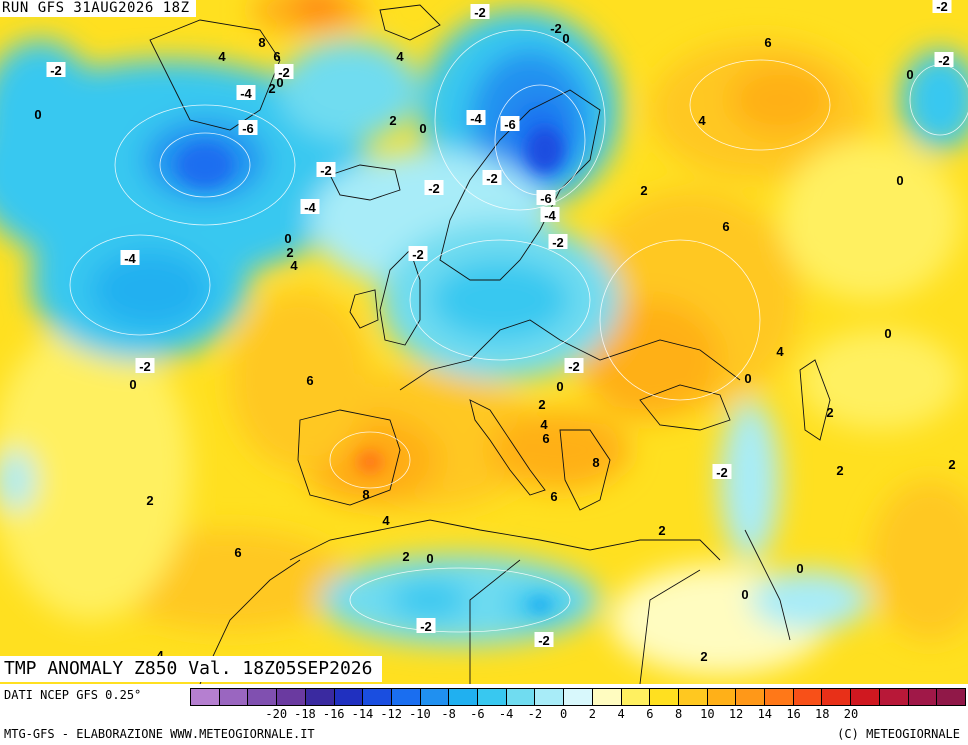 The width and height of the screenshot is (968, 745). I want to click on legend-tick-label: -10, so click(420, 714).